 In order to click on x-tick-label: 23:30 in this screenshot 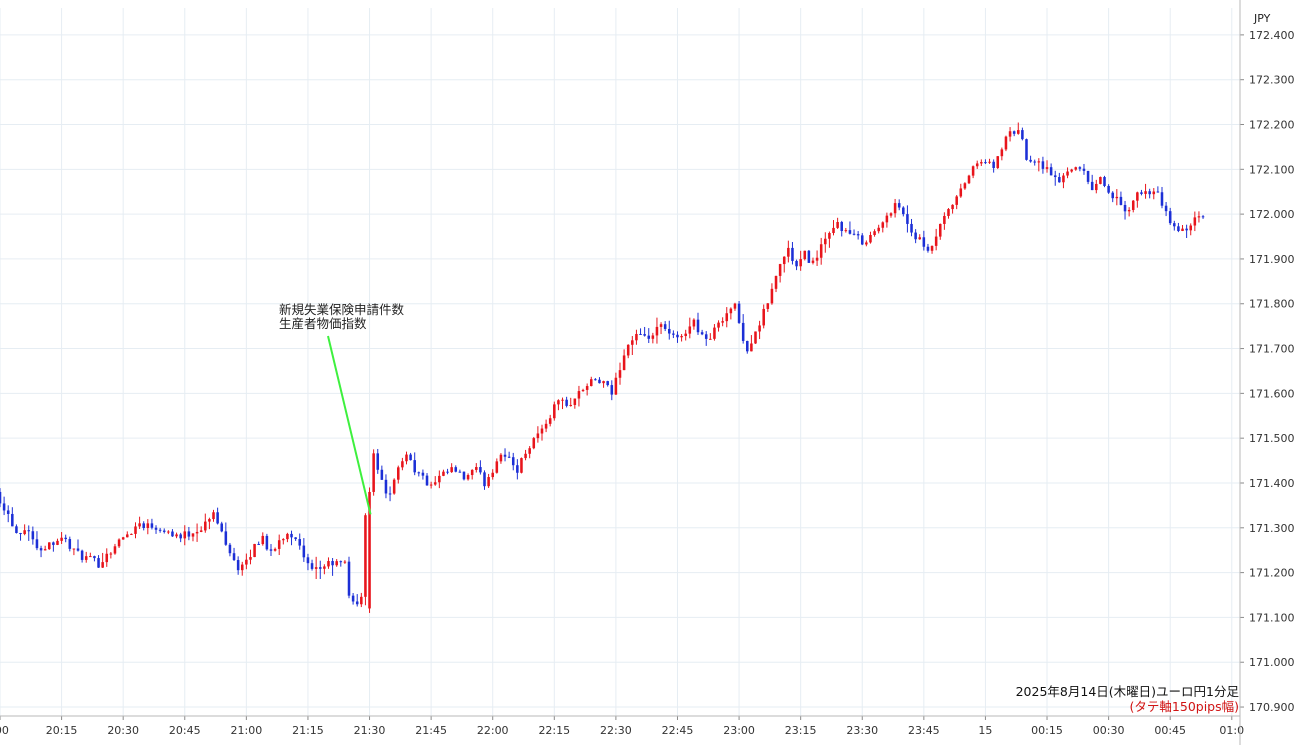, I will do `click(862, 730)`.